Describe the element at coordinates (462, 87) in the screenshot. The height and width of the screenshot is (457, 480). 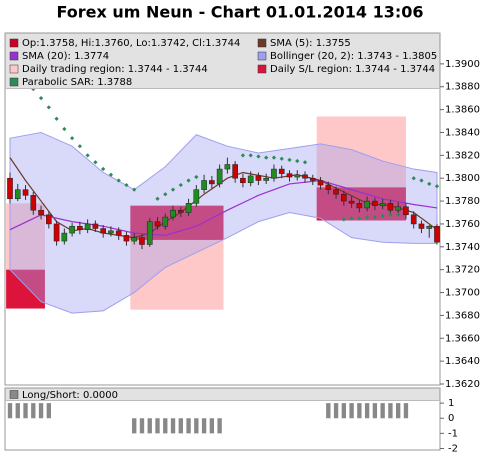
I see `y-tick-label: 1.3880` at that location.